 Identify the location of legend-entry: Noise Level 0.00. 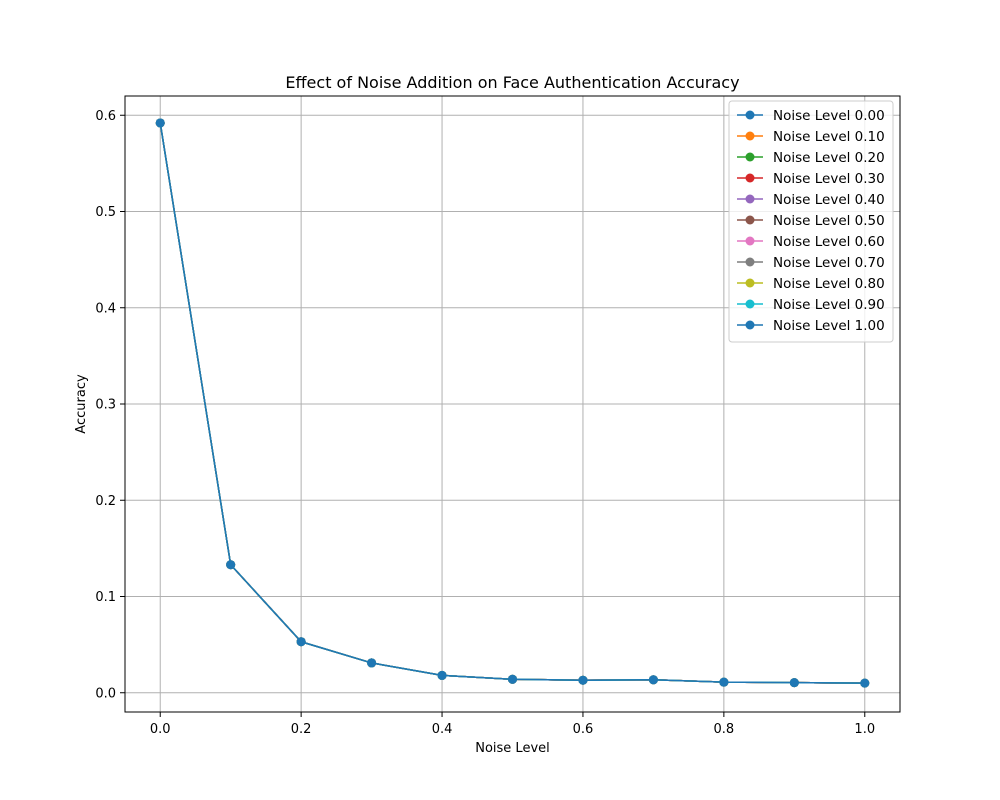
(811, 116).